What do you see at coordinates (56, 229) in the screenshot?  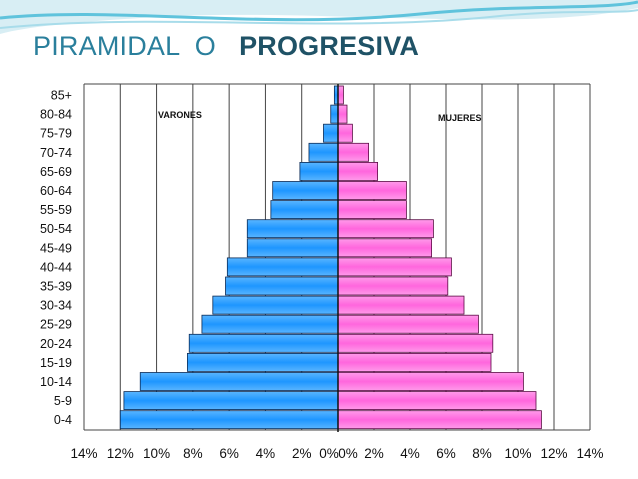 I see `age-label-50-54: 50-54` at bounding box center [56, 229].